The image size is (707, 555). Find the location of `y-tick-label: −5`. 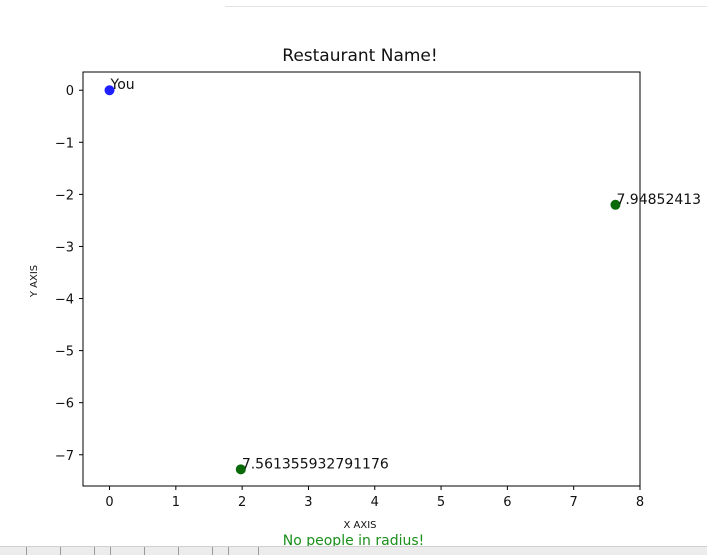

y-tick-label: −5 is located at coordinates (64, 352).